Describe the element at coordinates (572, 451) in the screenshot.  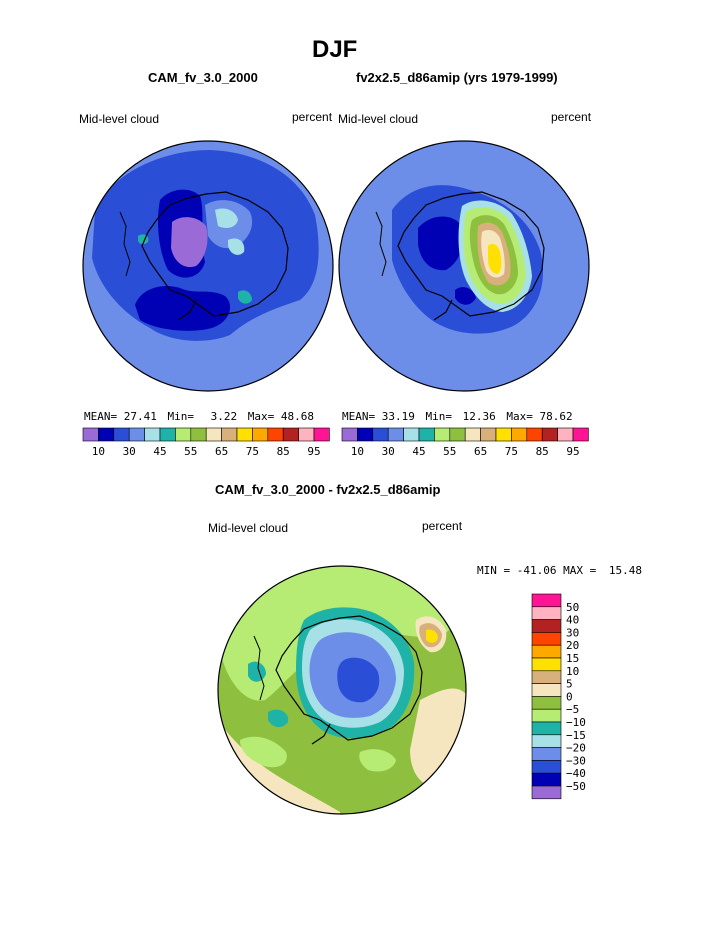
I see `right-colorbar-tick-label: 95` at that location.